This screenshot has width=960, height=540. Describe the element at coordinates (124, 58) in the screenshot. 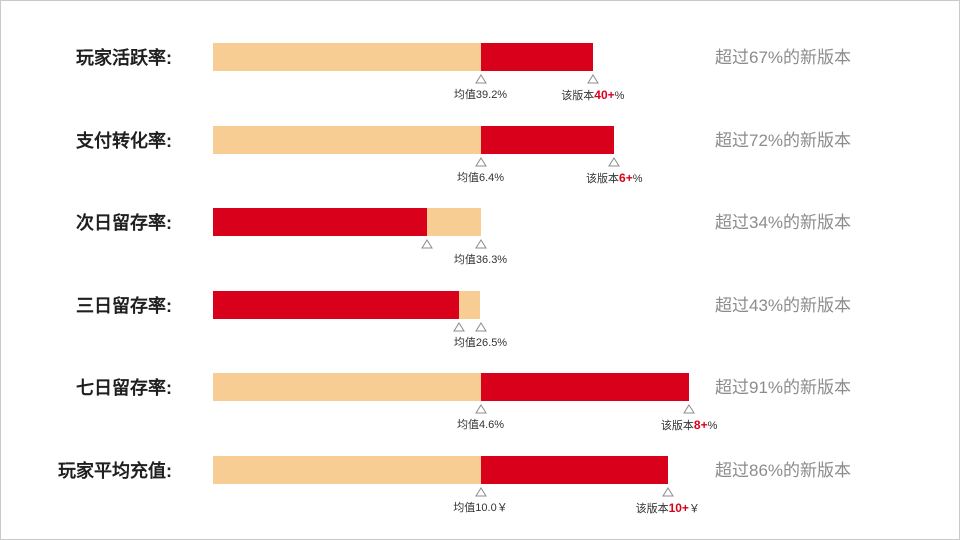

I see `metric-label: 玩家活跃率:` at that location.